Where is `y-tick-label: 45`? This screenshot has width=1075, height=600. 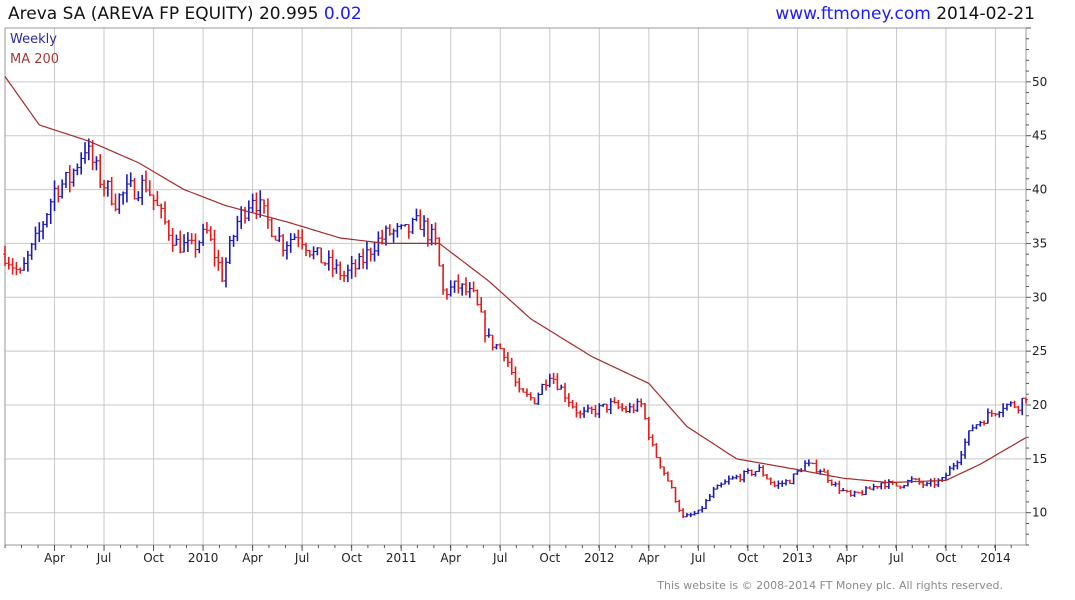 y-tick-label: 45 is located at coordinates (1039, 136).